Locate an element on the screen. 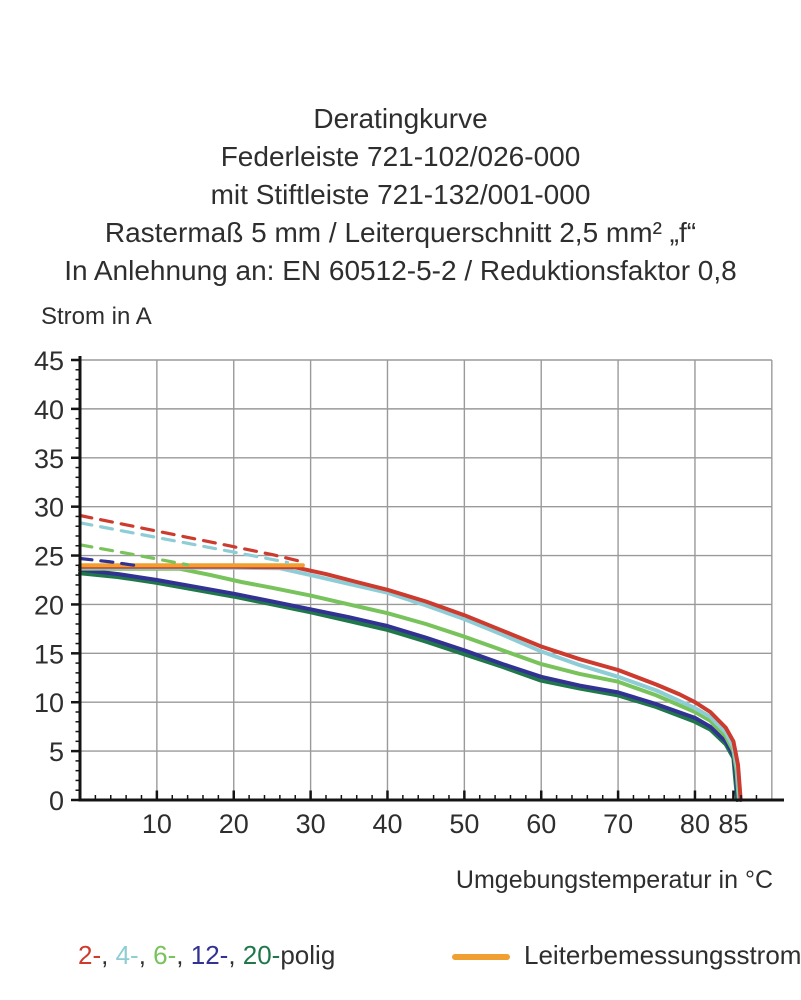 The image size is (801, 1000). legend-pole-item: polig is located at coordinates (308, 955).